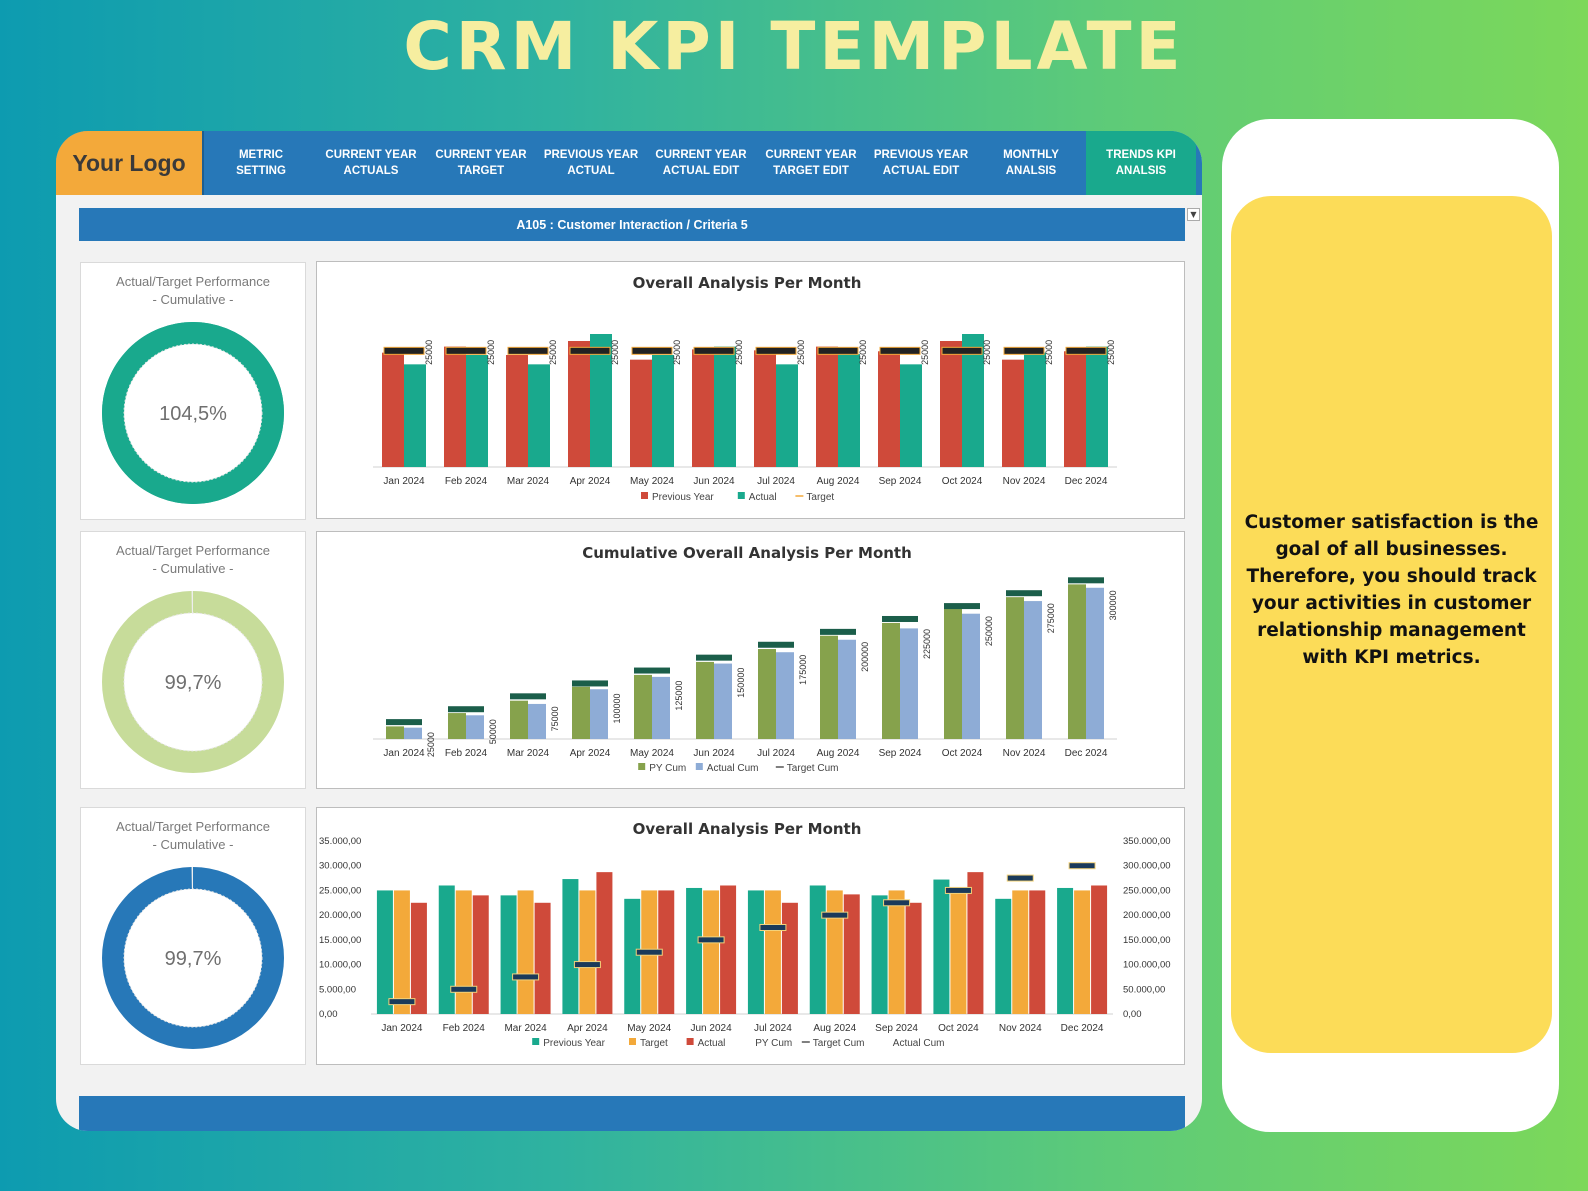 This screenshot has width=1588, height=1191. Describe the element at coordinates (921, 163) in the screenshot. I see `nav-tab-7: PREVIOUS YEAR ACTUAL EDIT` at that location.